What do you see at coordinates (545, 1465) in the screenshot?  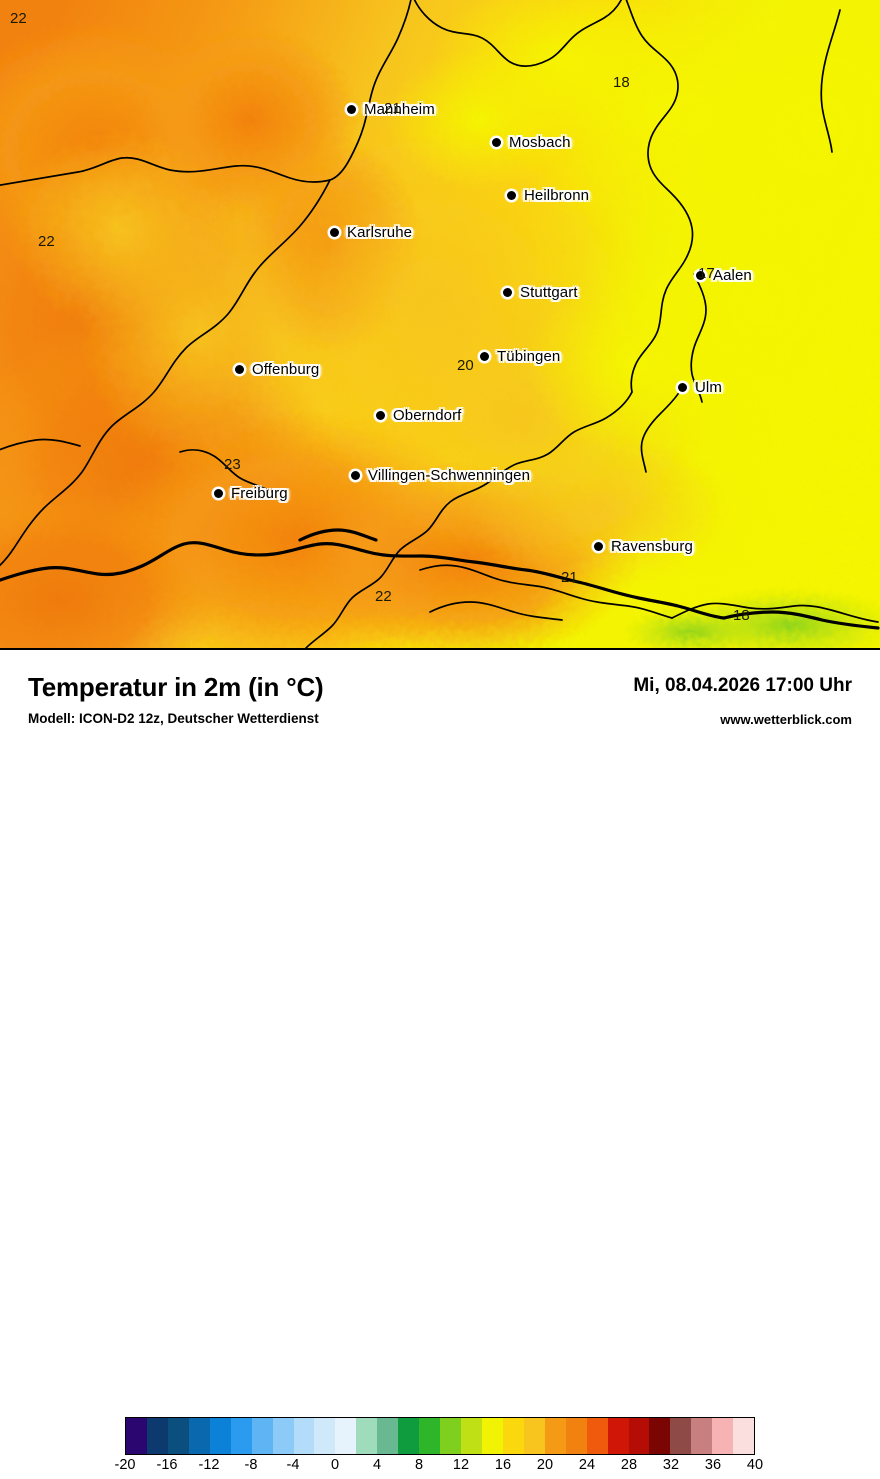 I see `color-scale-tick-label: 20` at bounding box center [545, 1465].